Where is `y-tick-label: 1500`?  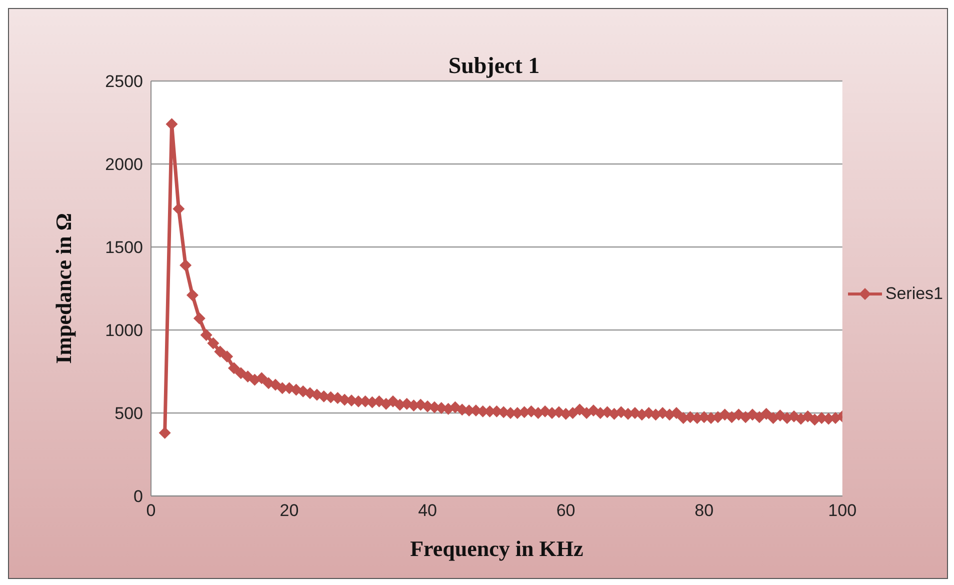 y-tick-label: 1500 is located at coordinates (124, 248).